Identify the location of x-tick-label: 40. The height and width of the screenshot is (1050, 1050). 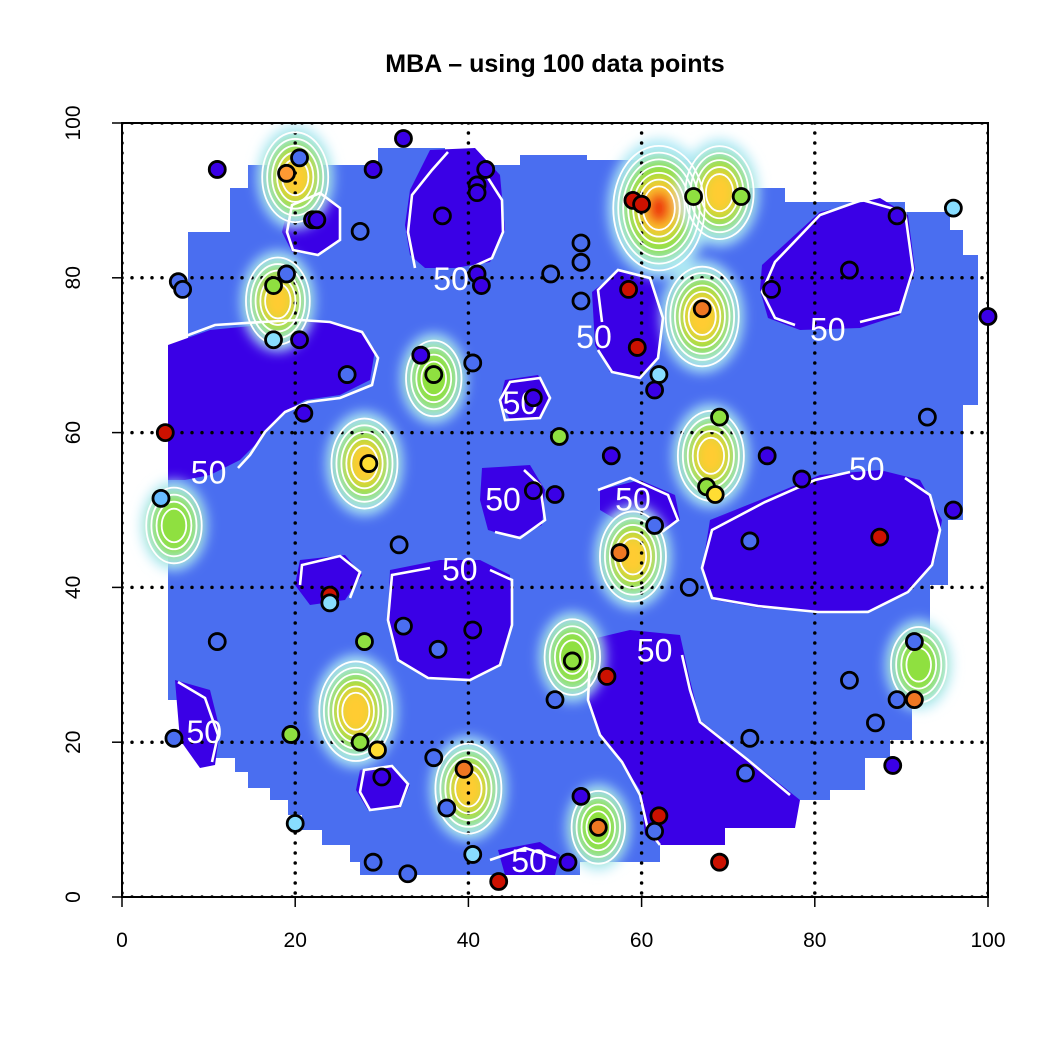
(468, 940).